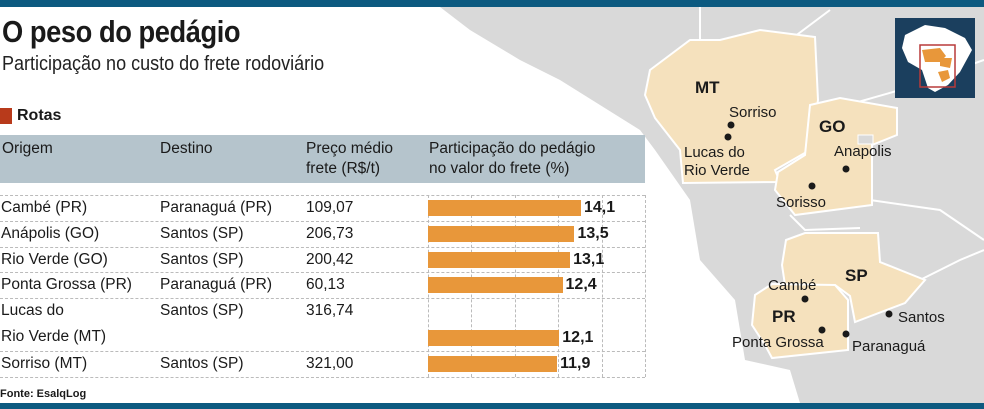  Describe the element at coordinates (832, 126) in the screenshot. I see `state-label-go: GO` at that location.